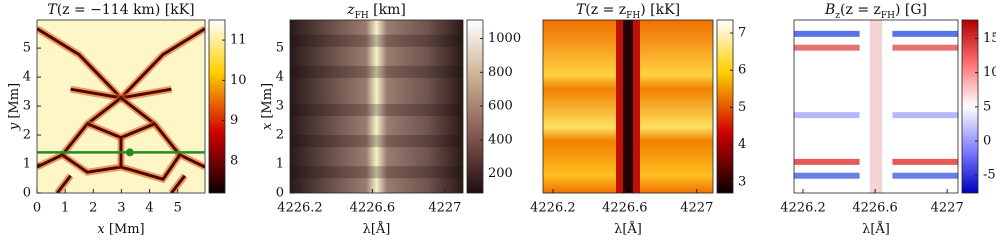  Describe the element at coordinates (149, 208) in the screenshot. I see `x-tick-label: 4` at that location.